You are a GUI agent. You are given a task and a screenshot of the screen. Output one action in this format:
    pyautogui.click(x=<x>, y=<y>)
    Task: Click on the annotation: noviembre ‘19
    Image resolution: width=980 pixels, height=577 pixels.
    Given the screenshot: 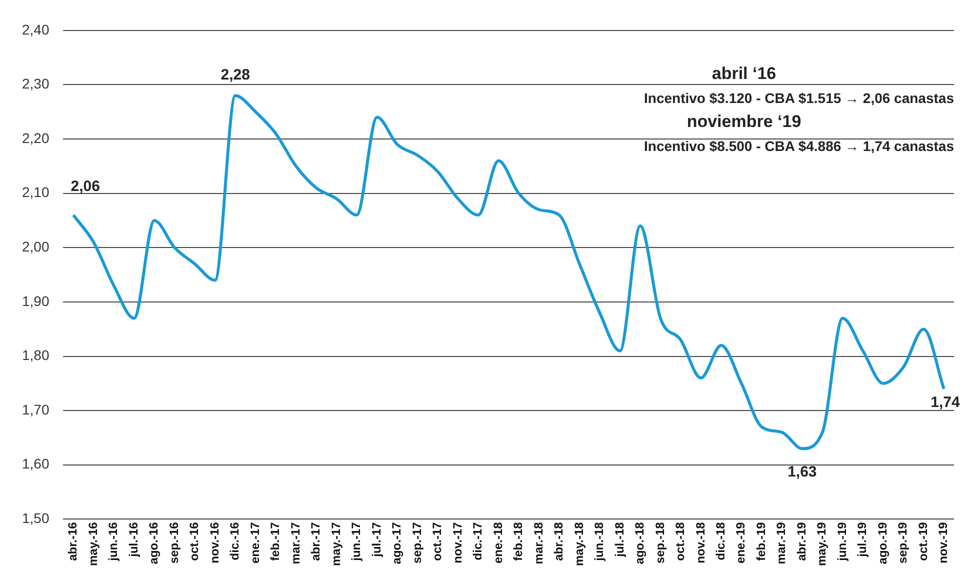 What is the action you would take?
    pyautogui.click(x=744, y=122)
    